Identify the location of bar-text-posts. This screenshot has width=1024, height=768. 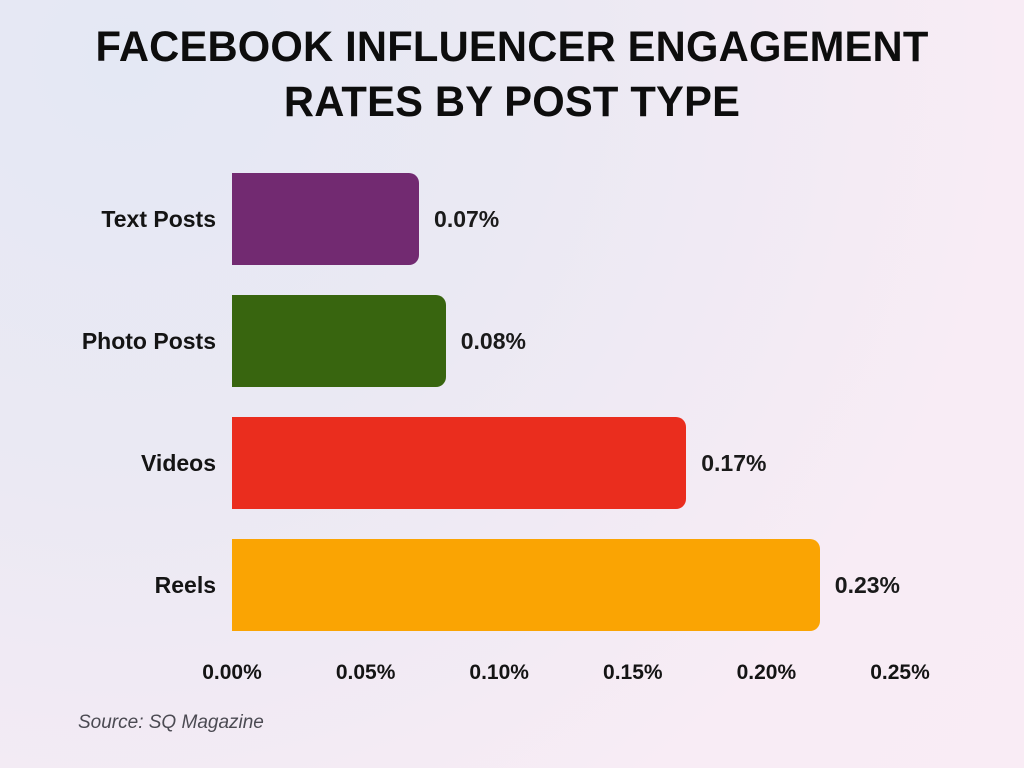
(326, 219).